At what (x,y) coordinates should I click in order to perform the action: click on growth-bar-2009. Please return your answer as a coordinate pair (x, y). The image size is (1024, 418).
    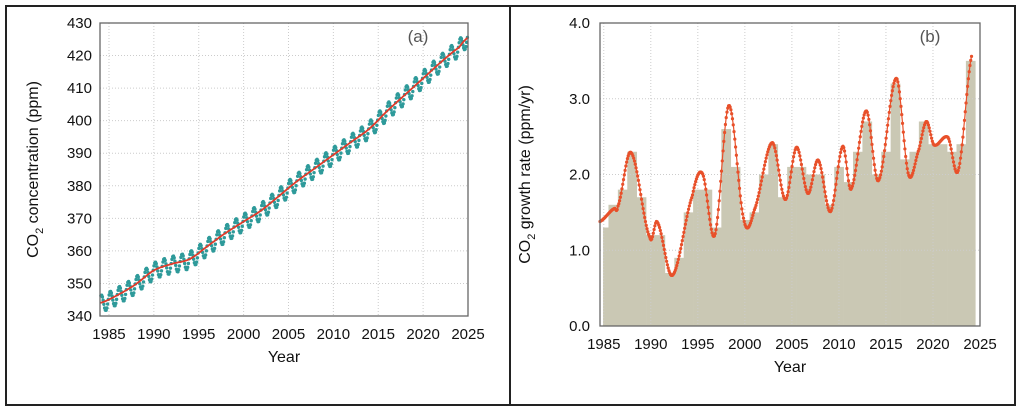
    Looking at the image, I should click on (829, 265).